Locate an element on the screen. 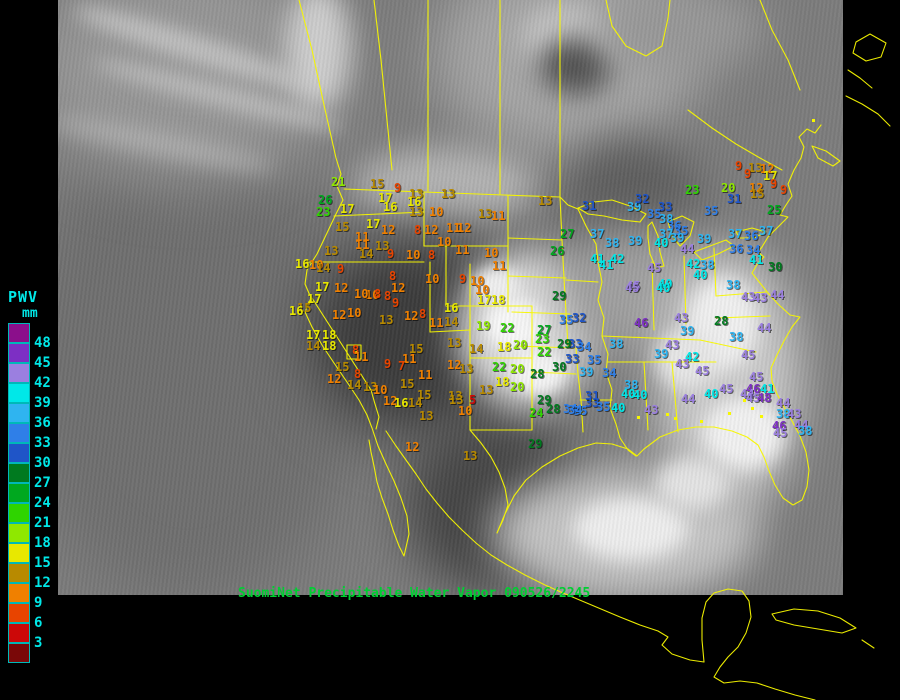 The height and width of the screenshot is (700, 900). station-pwv-value: 28 is located at coordinates (537, 374).